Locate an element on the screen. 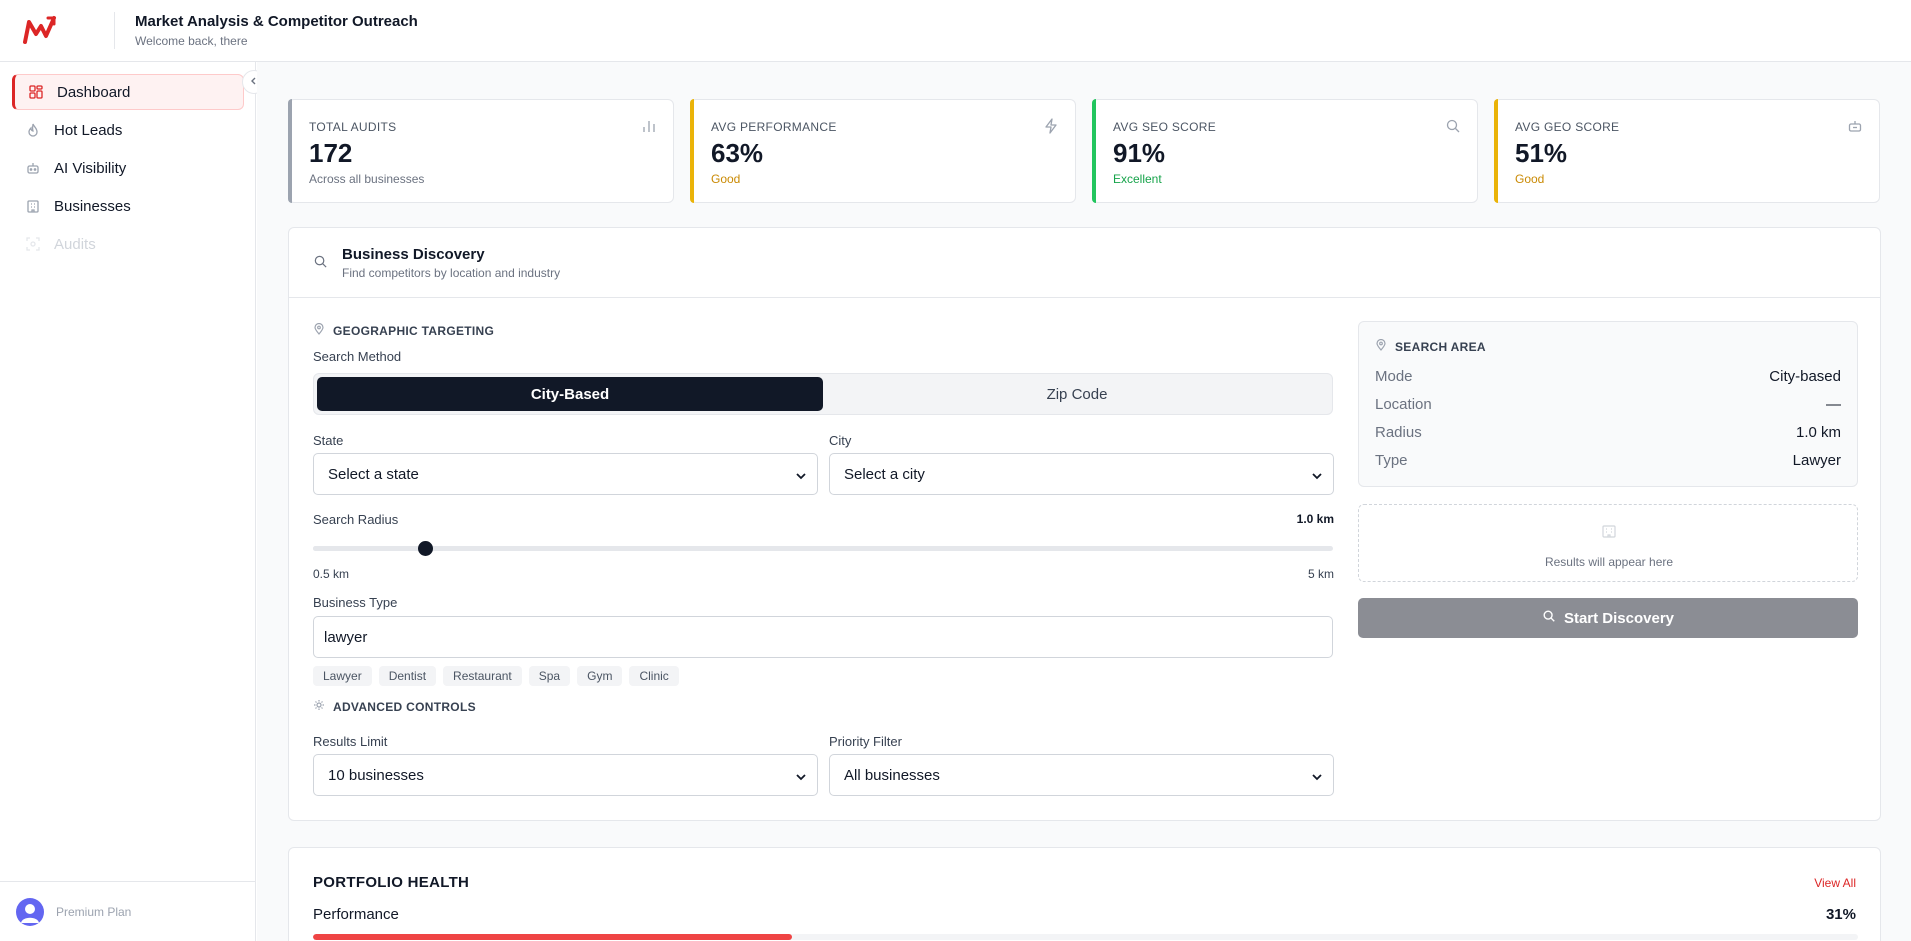 The height and width of the screenshot is (941, 1911). header-divider is located at coordinates (114, 30).